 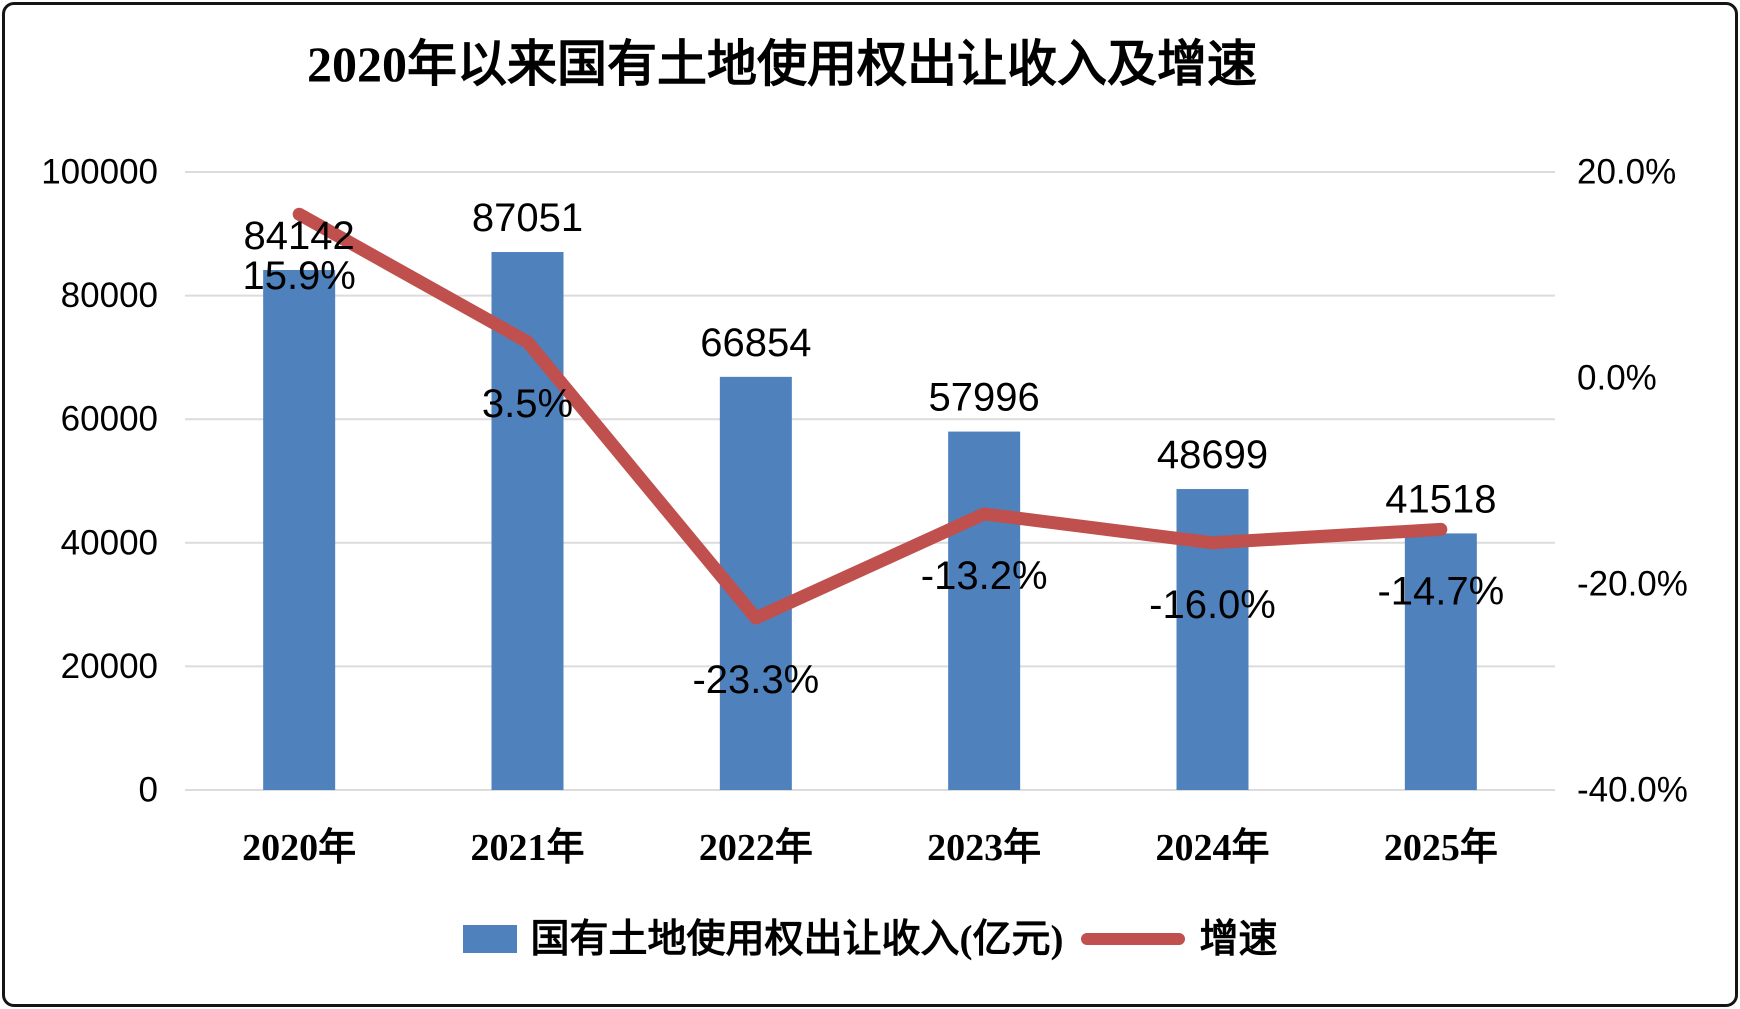 I want to click on line-pct-label: 15.9%, so click(x=298, y=276).